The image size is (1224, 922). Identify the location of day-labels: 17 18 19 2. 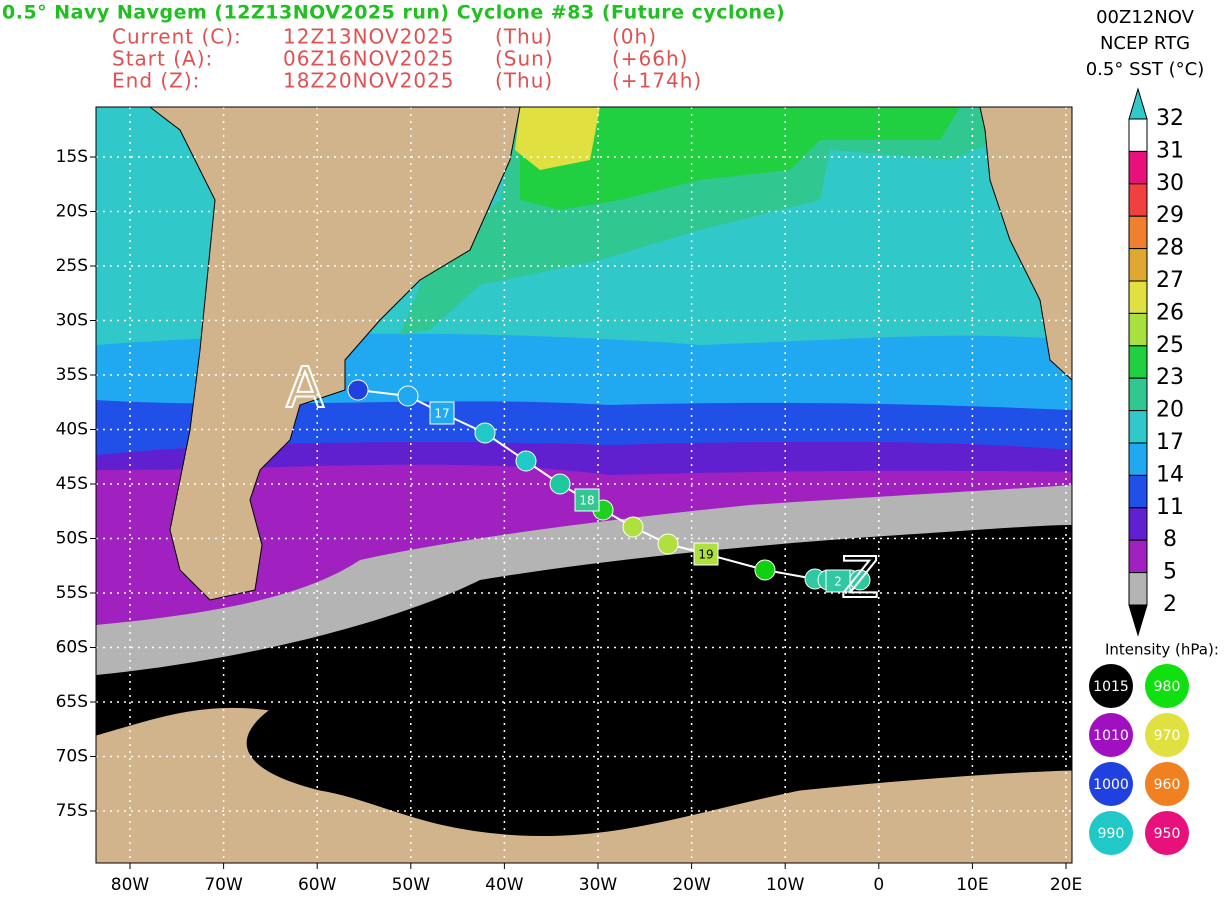
(640, 497).